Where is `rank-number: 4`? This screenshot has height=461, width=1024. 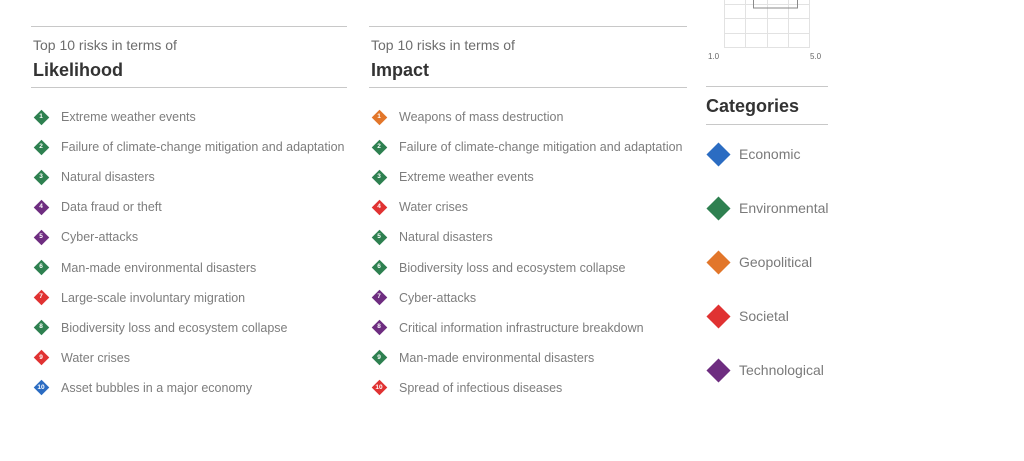 rank-number: 4 is located at coordinates (41, 207).